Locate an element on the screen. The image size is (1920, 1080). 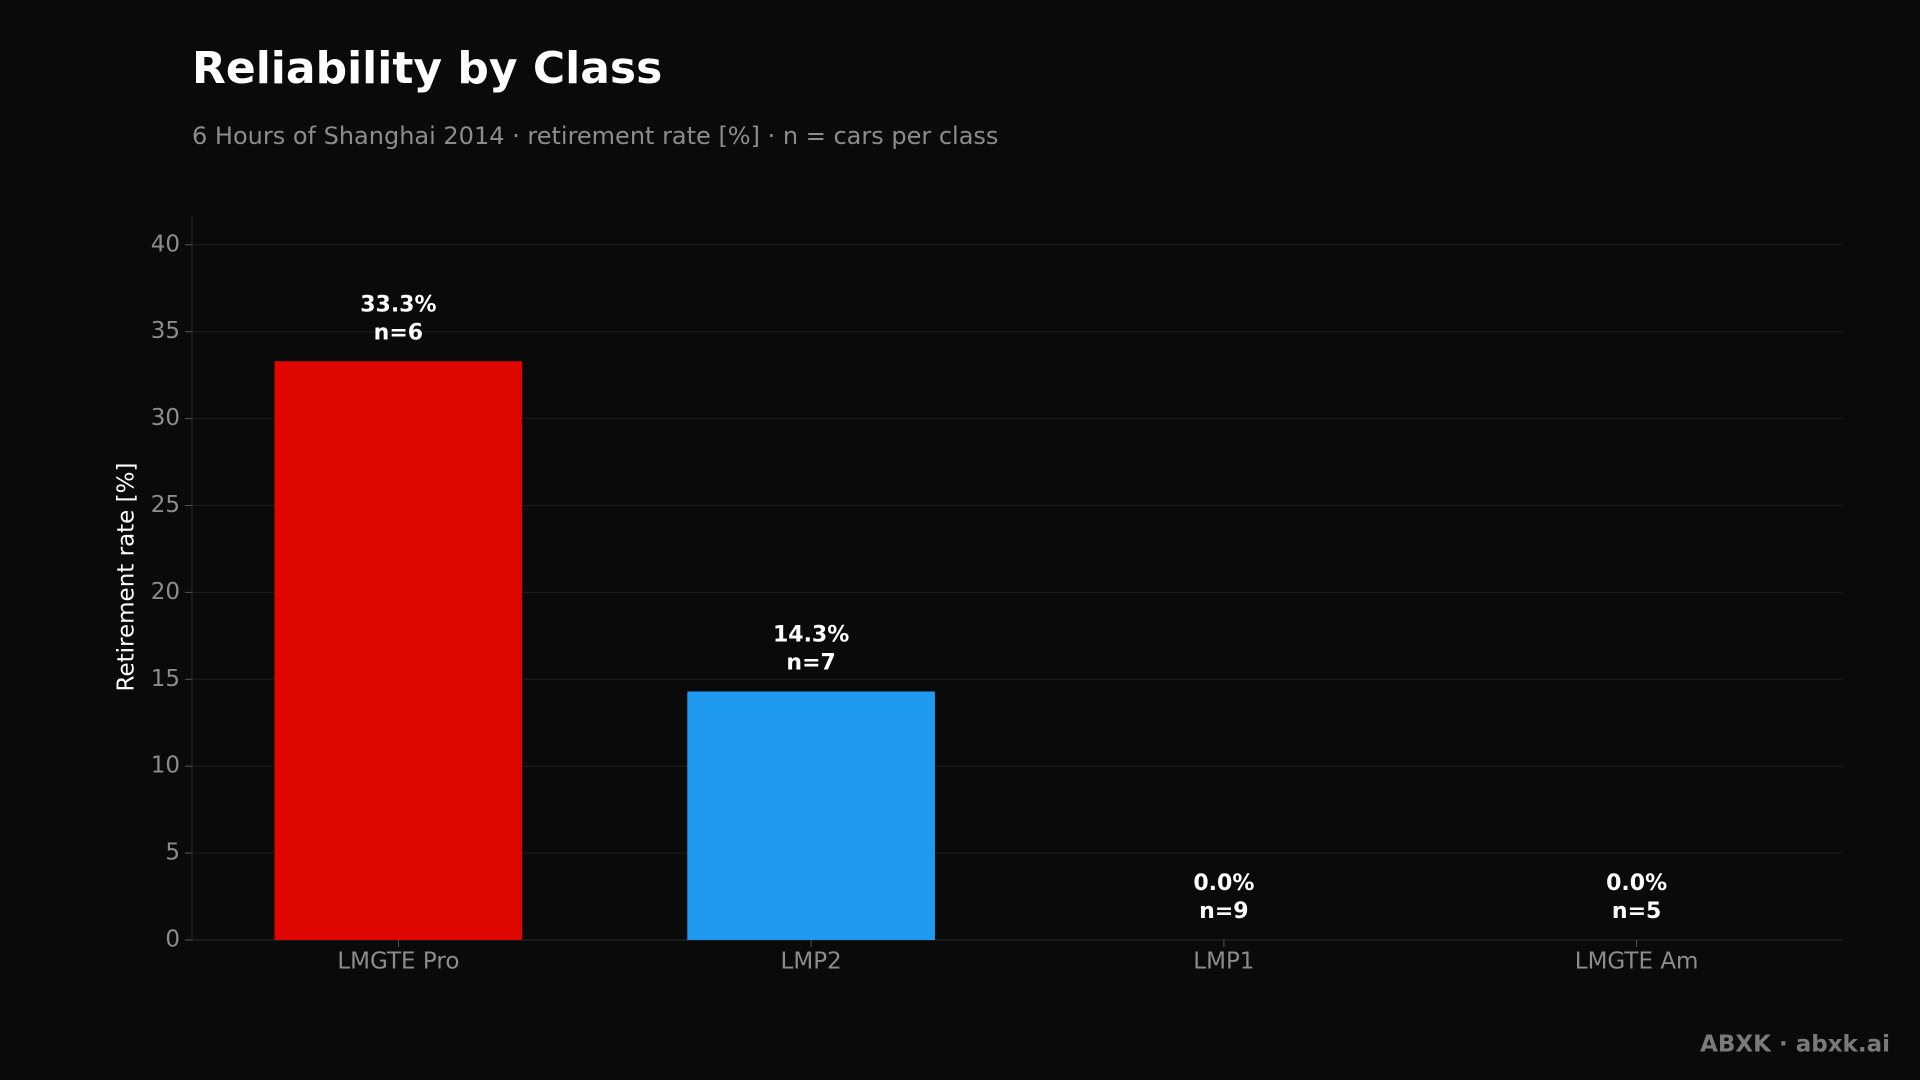
x-tick-label: LMGTE Am is located at coordinates (1637, 962).